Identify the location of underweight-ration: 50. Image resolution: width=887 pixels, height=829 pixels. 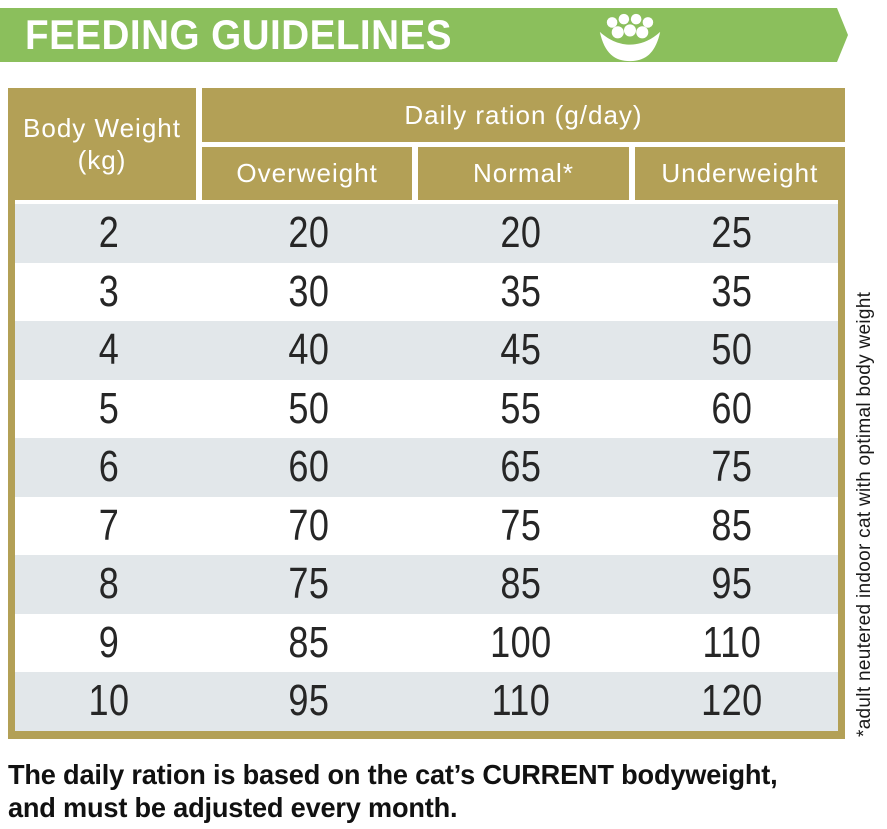
(732, 349).